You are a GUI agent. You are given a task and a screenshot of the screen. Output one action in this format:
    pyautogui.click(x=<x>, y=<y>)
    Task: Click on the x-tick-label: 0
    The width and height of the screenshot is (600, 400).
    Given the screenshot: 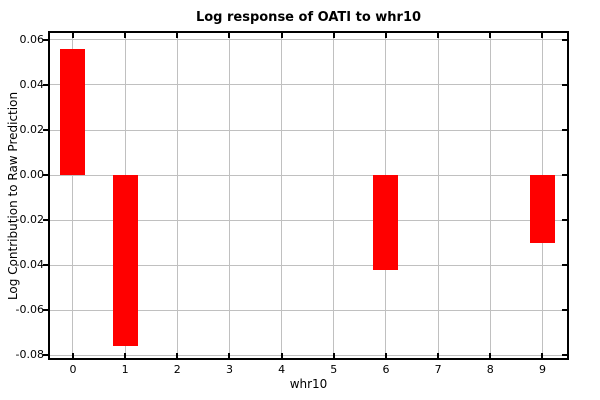 What is the action you would take?
    pyautogui.click(x=73, y=369)
    